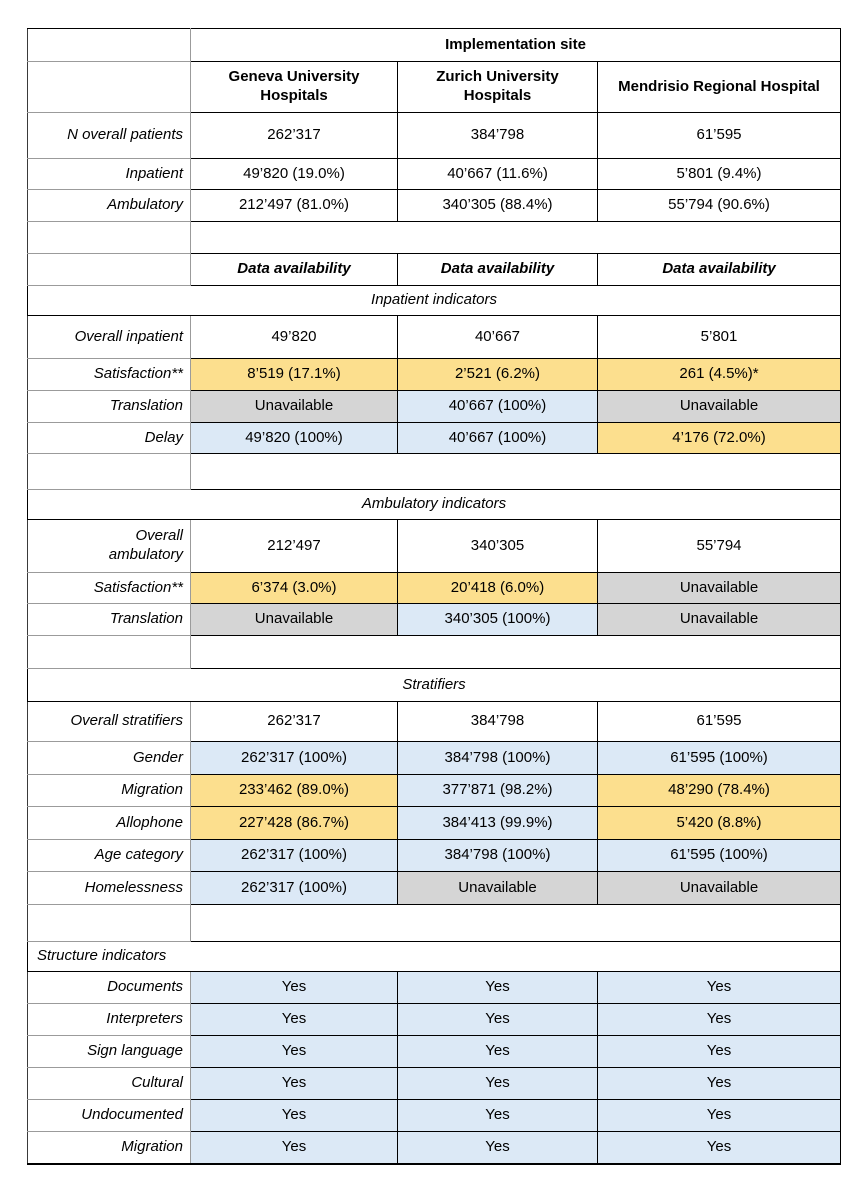  What do you see at coordinates (109, 758) in the screenshot?
I see `row-label: Gender` at bounding box center [109, 758].